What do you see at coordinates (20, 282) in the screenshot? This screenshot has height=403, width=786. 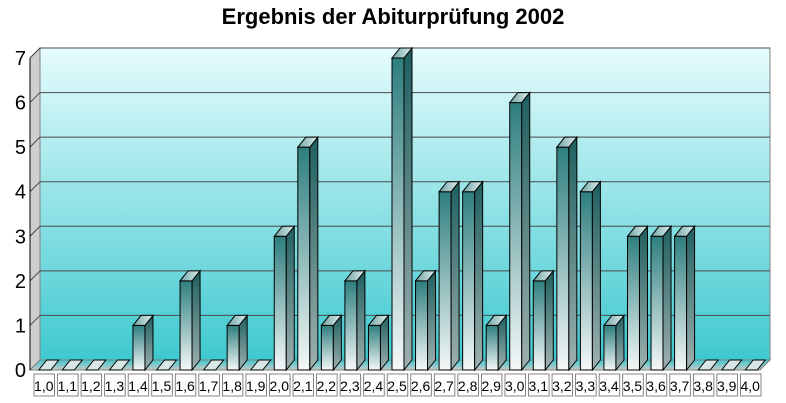 I see `y-tick-label: 2` at bounding box center [20, 282].